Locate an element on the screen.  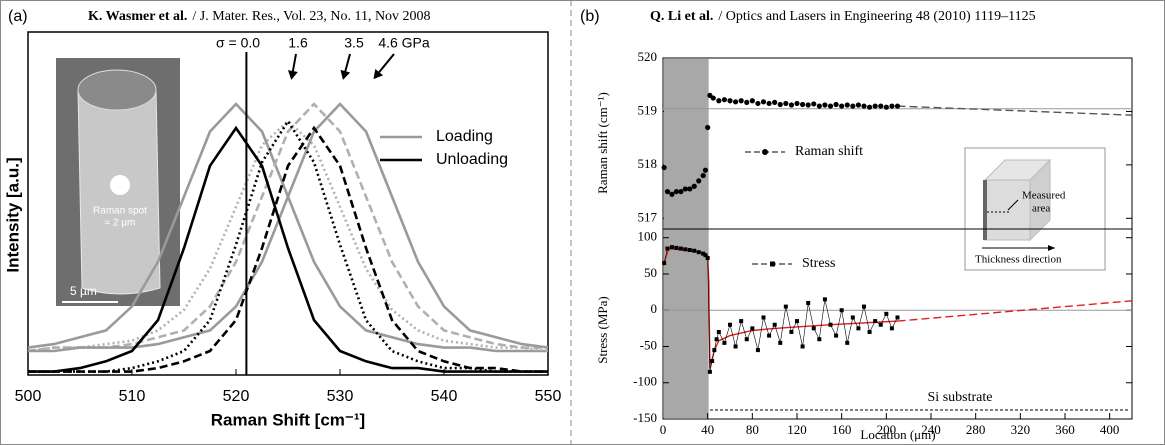
fit-line is located at coordinates (1015, 311).